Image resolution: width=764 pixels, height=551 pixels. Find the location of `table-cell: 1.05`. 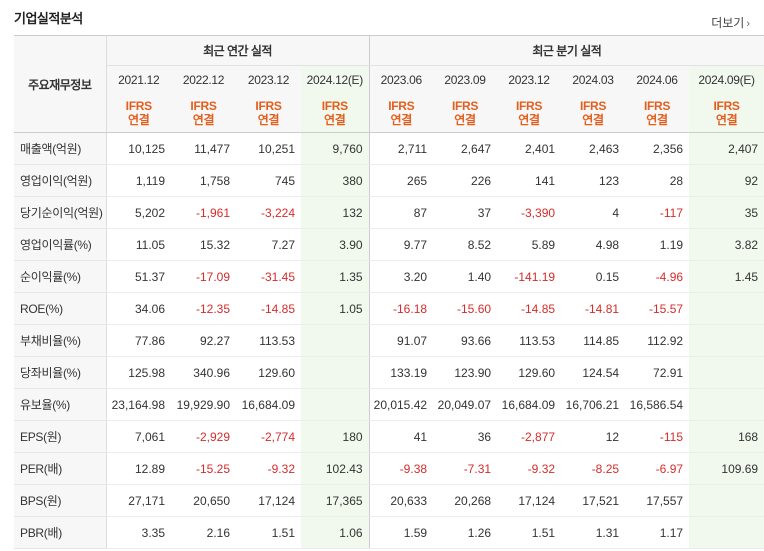

table-cell: 1.05 is located at coordinates (335, 308).